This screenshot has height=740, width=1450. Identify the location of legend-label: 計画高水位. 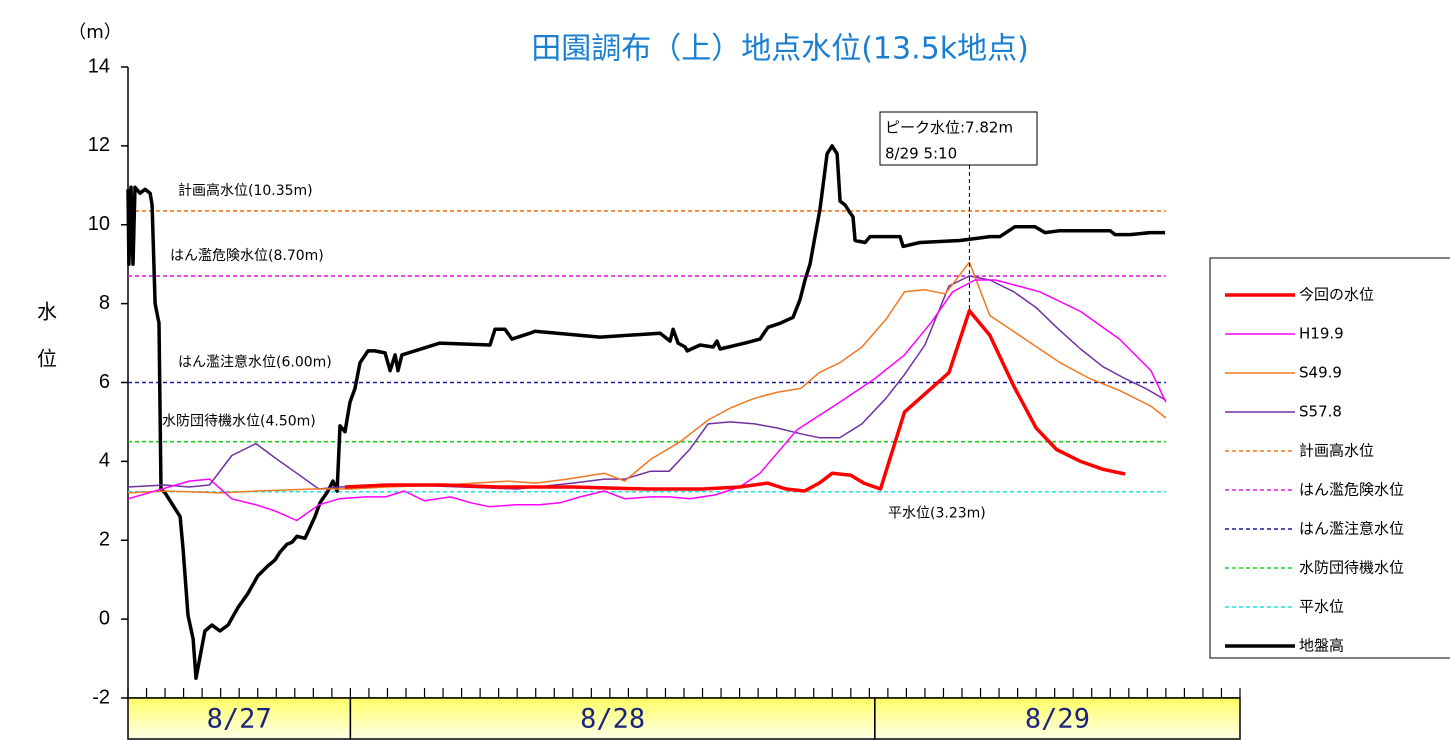
(1336, 451).